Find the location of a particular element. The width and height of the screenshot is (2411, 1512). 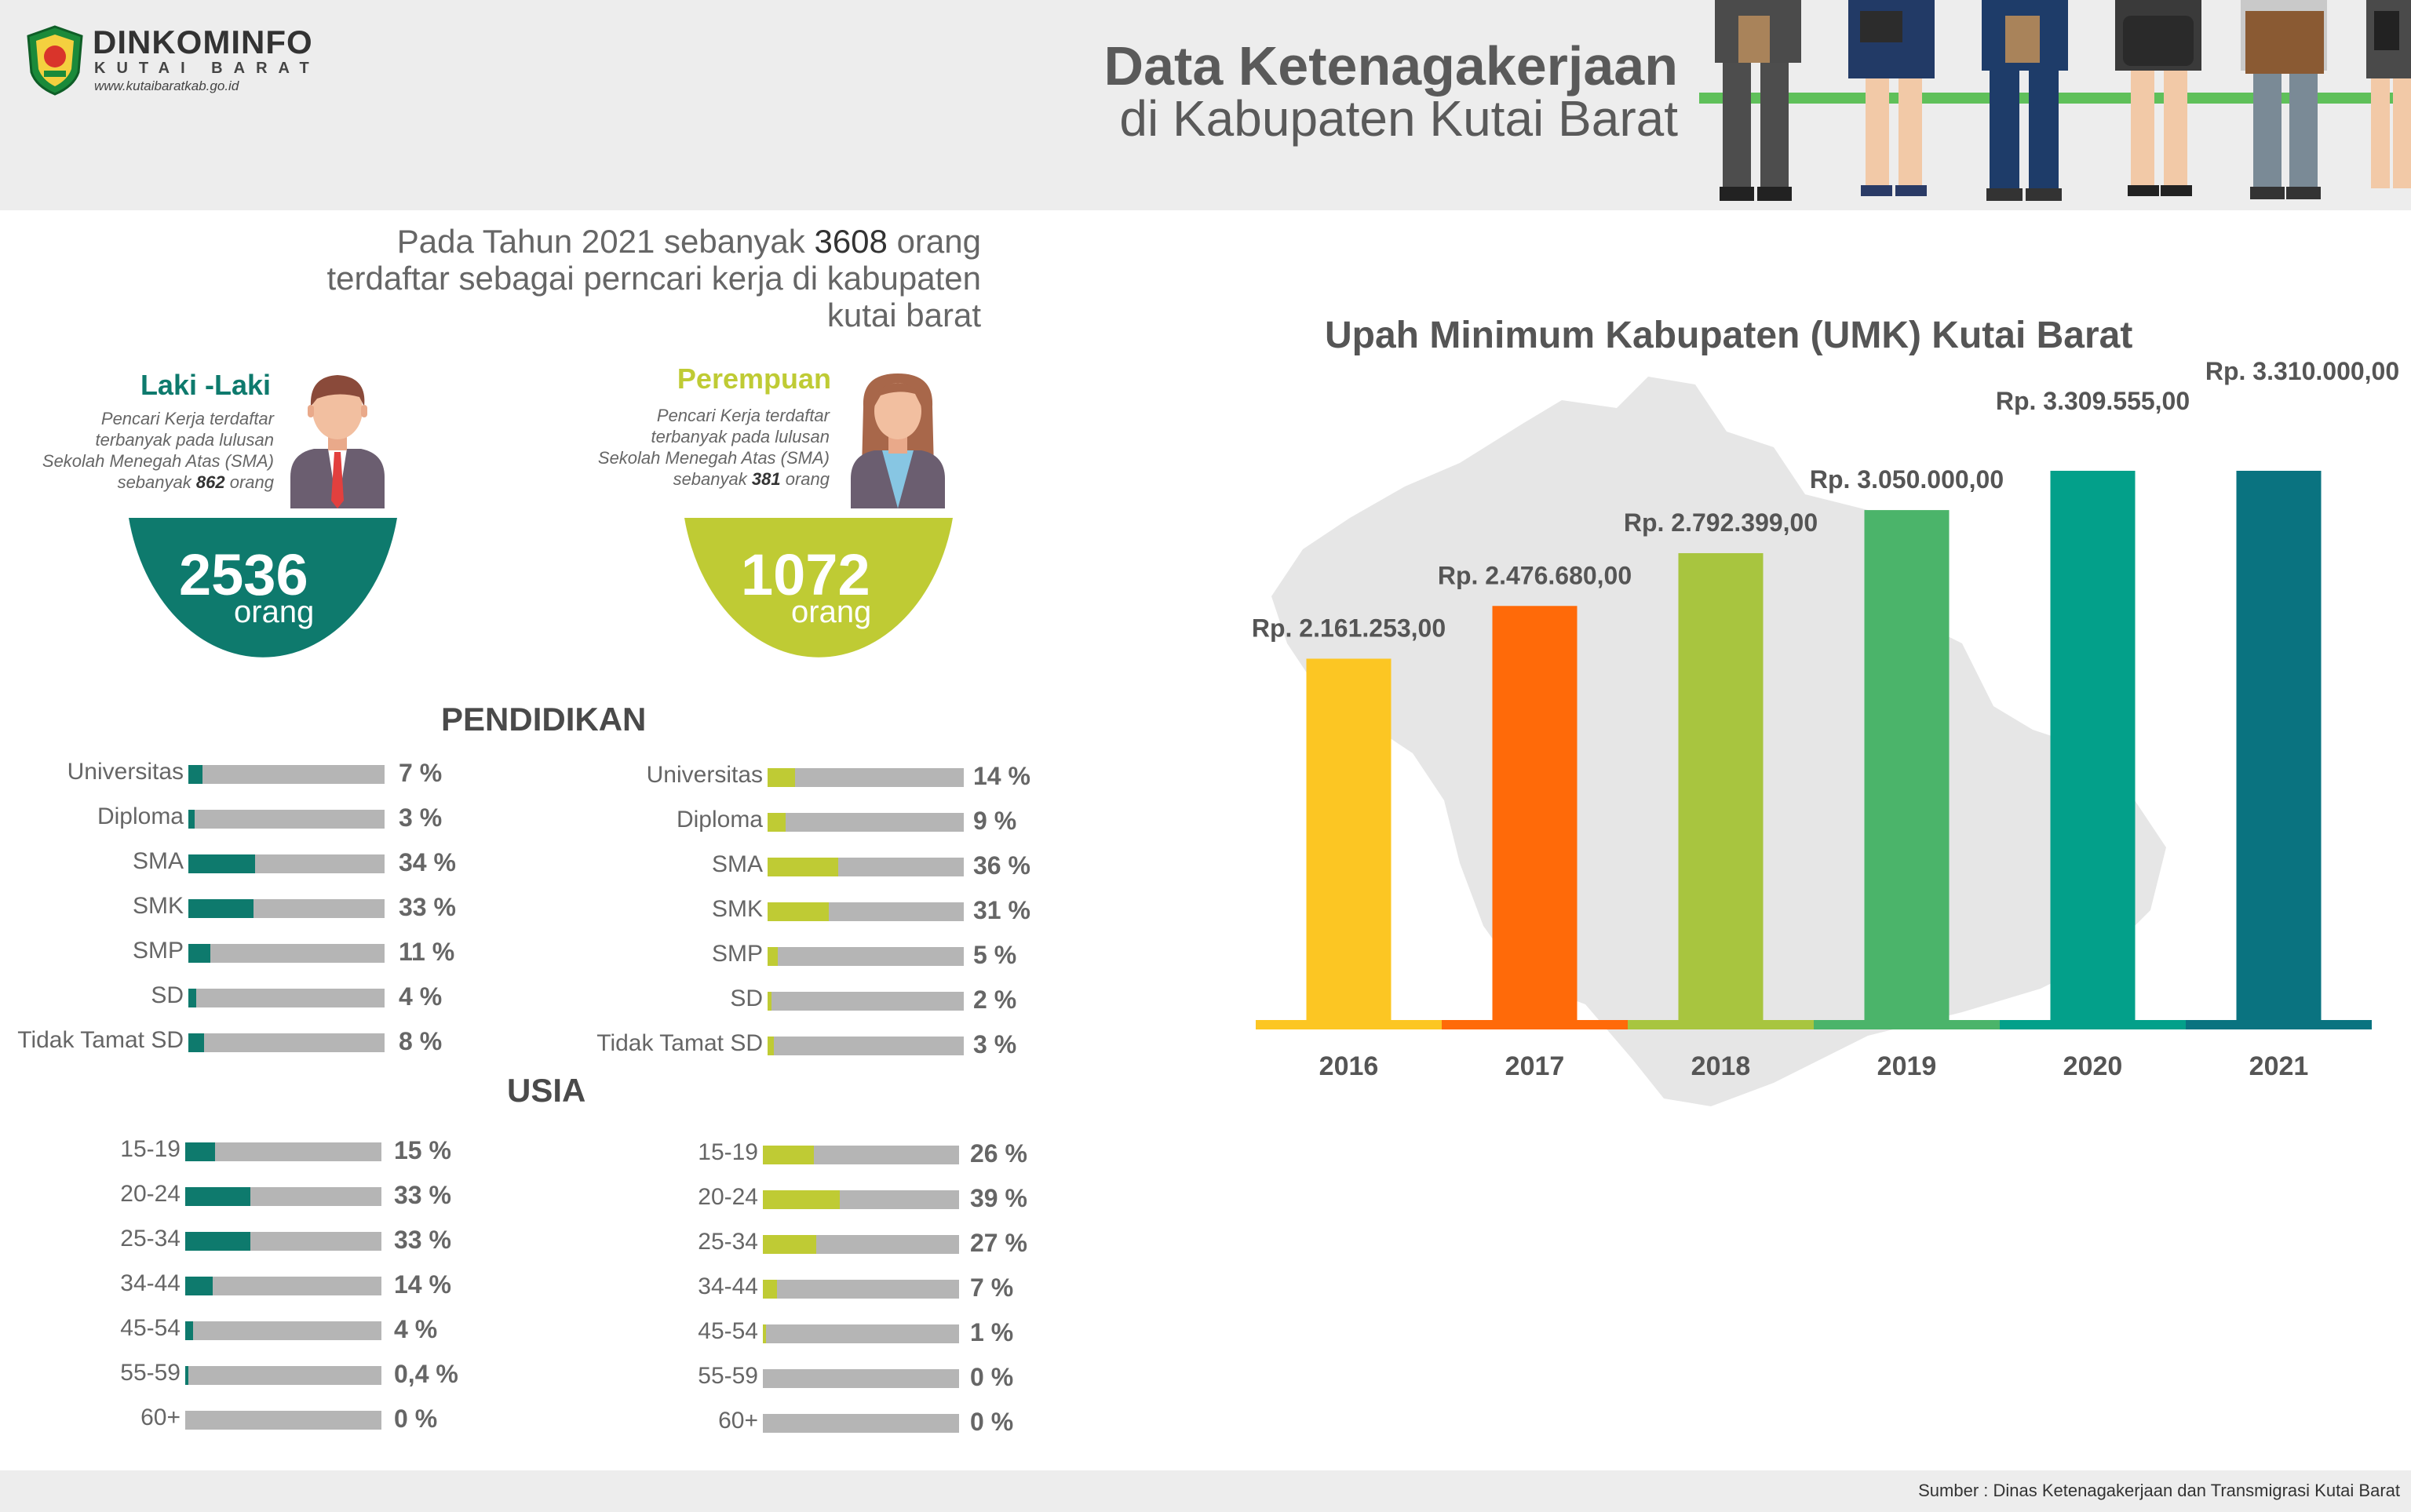

edu-female-label: Diploma is located at coordinates (719, 820).